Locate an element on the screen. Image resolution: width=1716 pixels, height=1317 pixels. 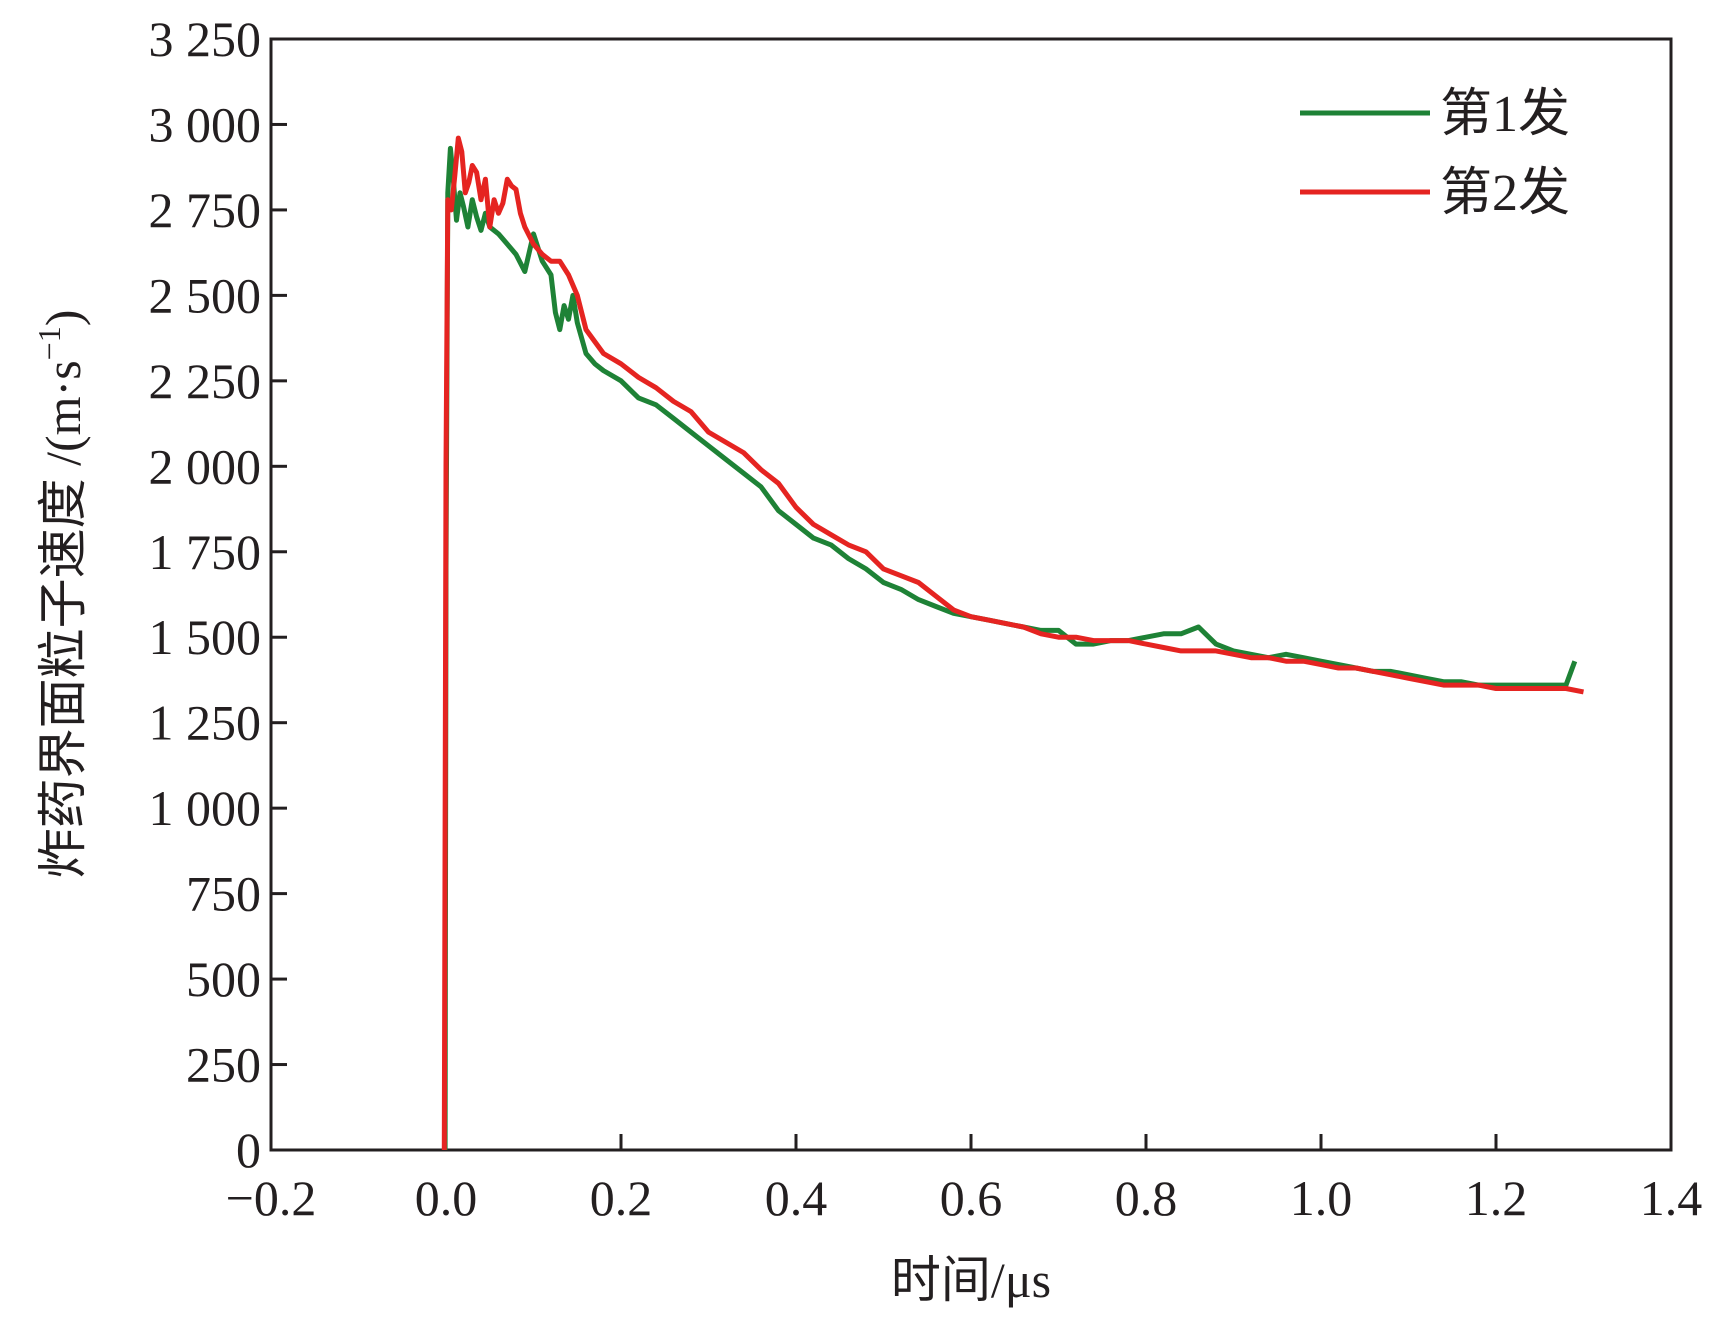
x-tick-label: 0.2 is located at coordinates (621, 1198).